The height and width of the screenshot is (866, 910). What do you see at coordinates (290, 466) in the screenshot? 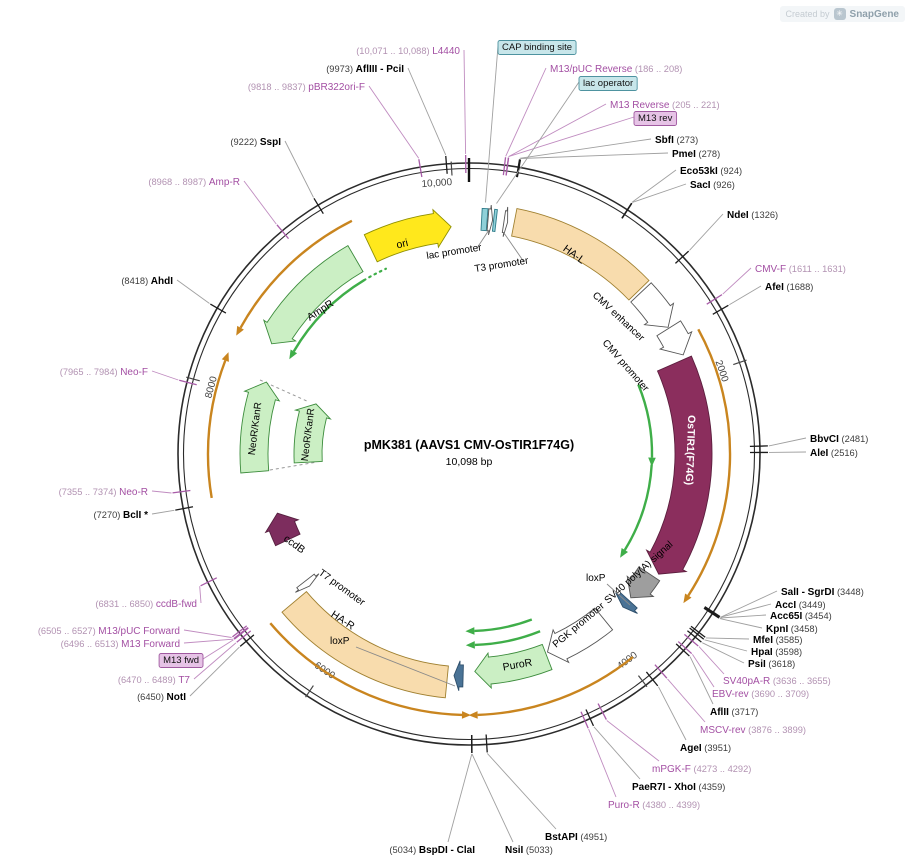
I see `dashed-connector` at bounding box center [290, 466].